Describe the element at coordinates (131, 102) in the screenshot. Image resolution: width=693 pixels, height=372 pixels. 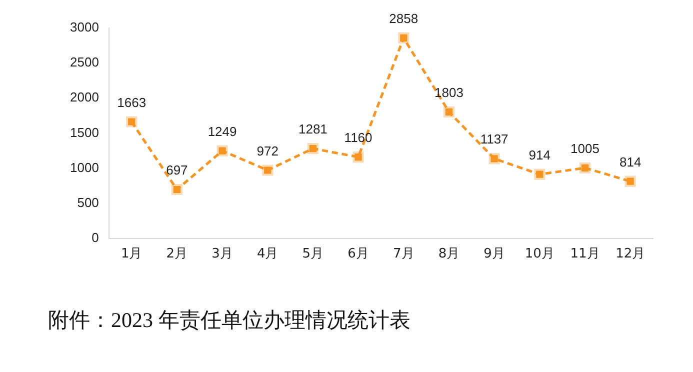
I see `data-label: 1663` at that location.